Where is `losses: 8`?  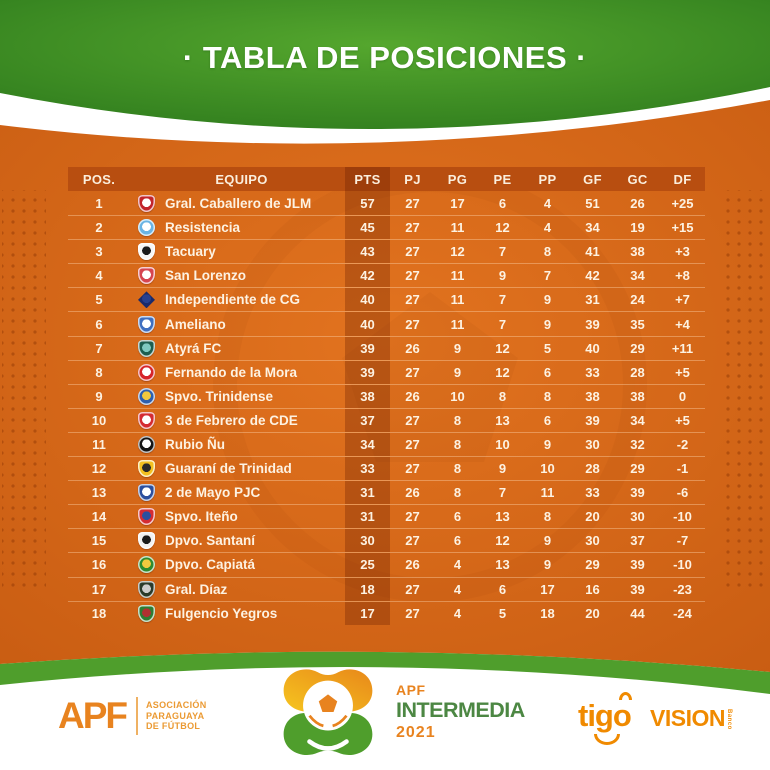 losses: 8 is located at coordinates (547, 396).